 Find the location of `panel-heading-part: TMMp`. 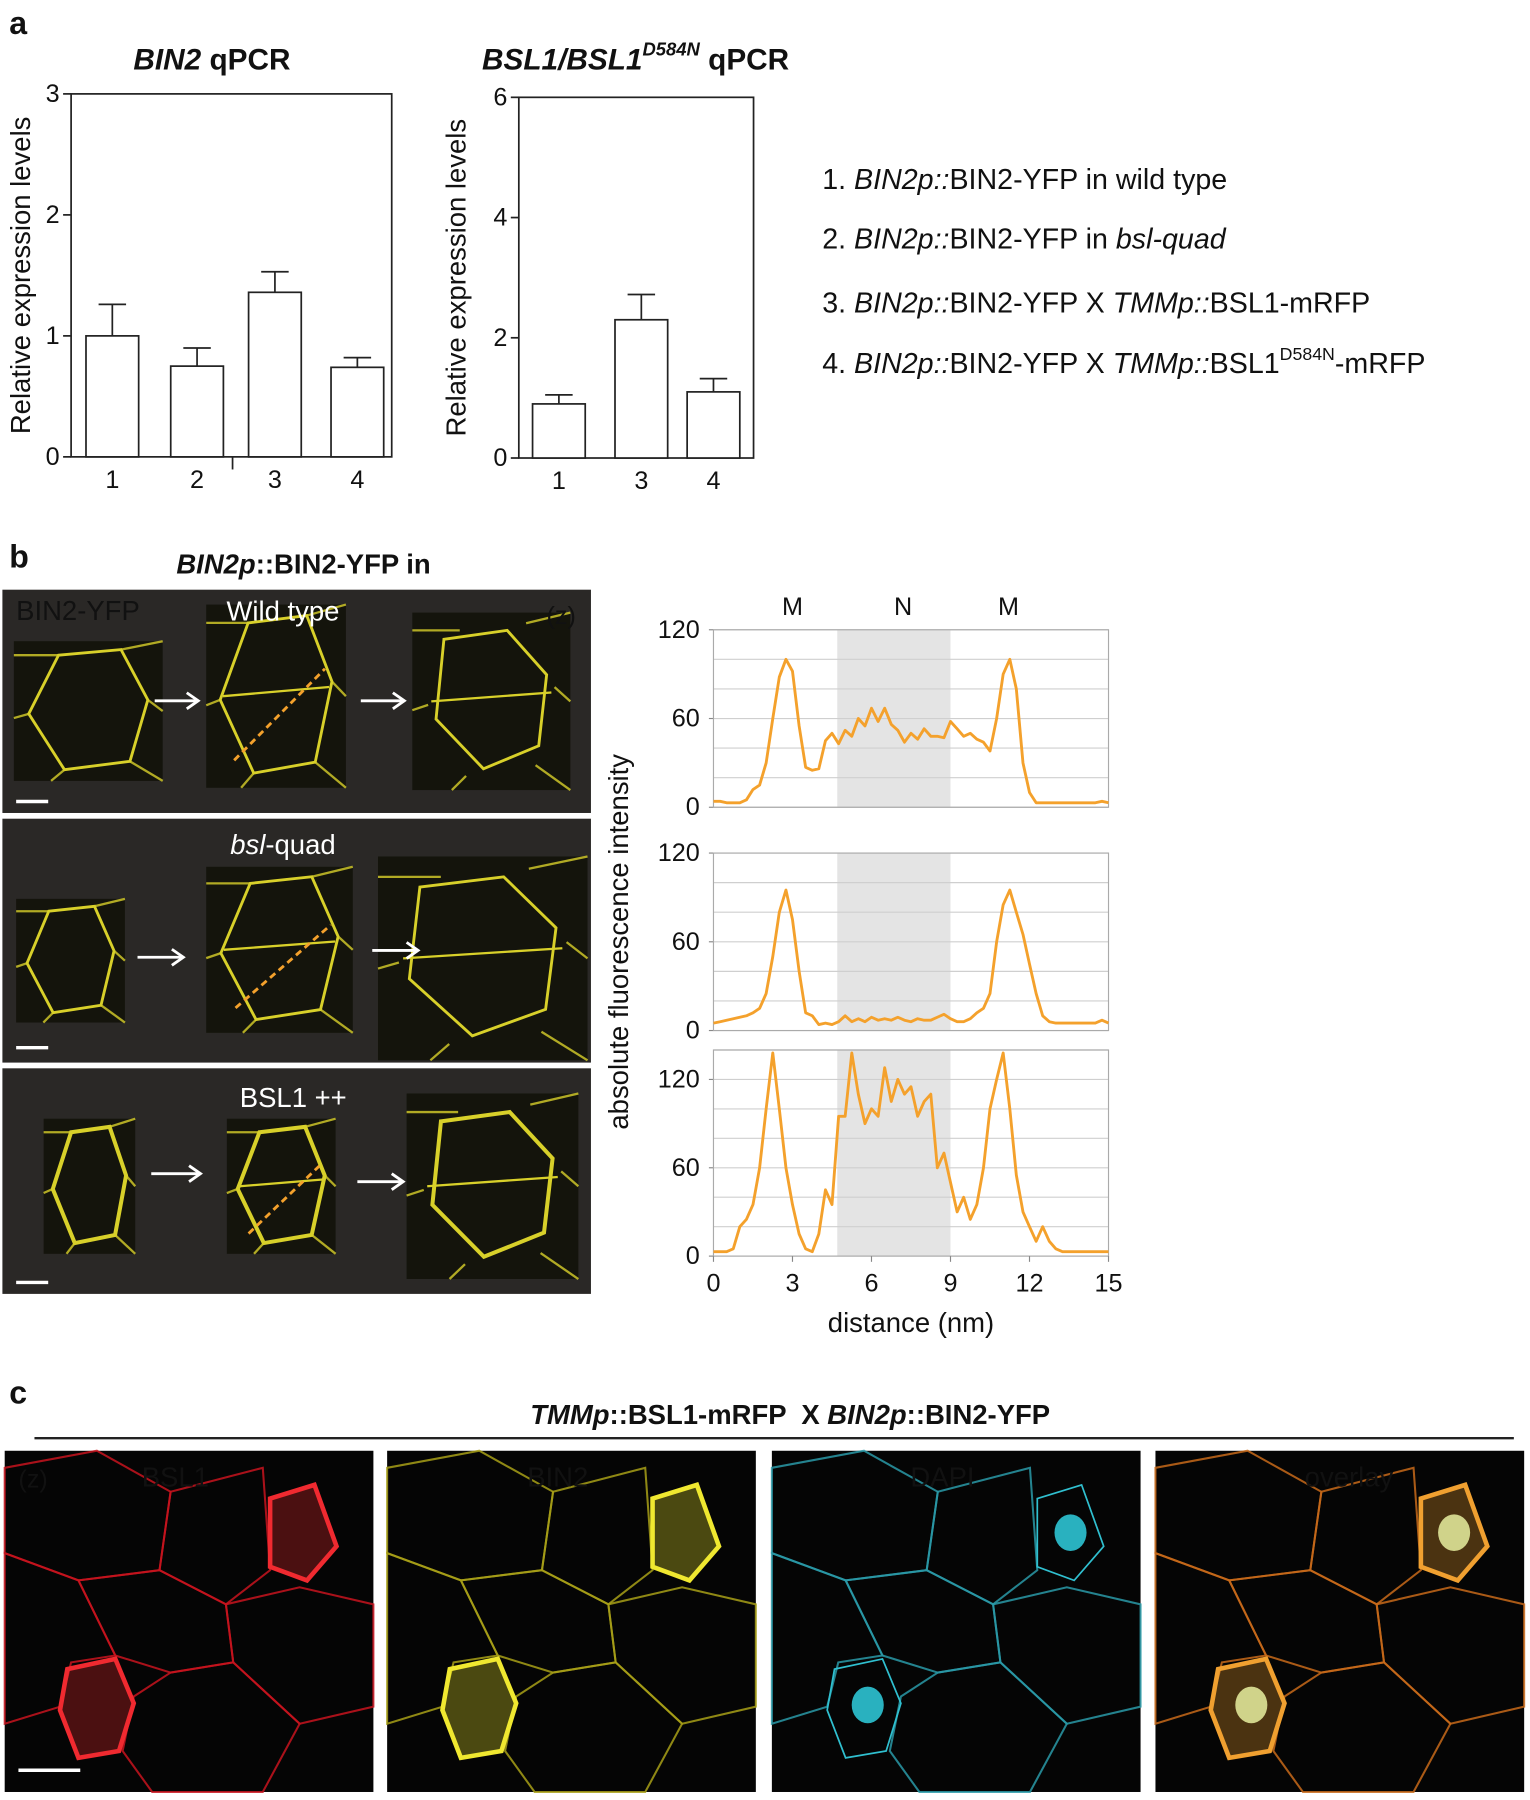

panel-heading-part: TMMp is located at coordinates (569, 1414).